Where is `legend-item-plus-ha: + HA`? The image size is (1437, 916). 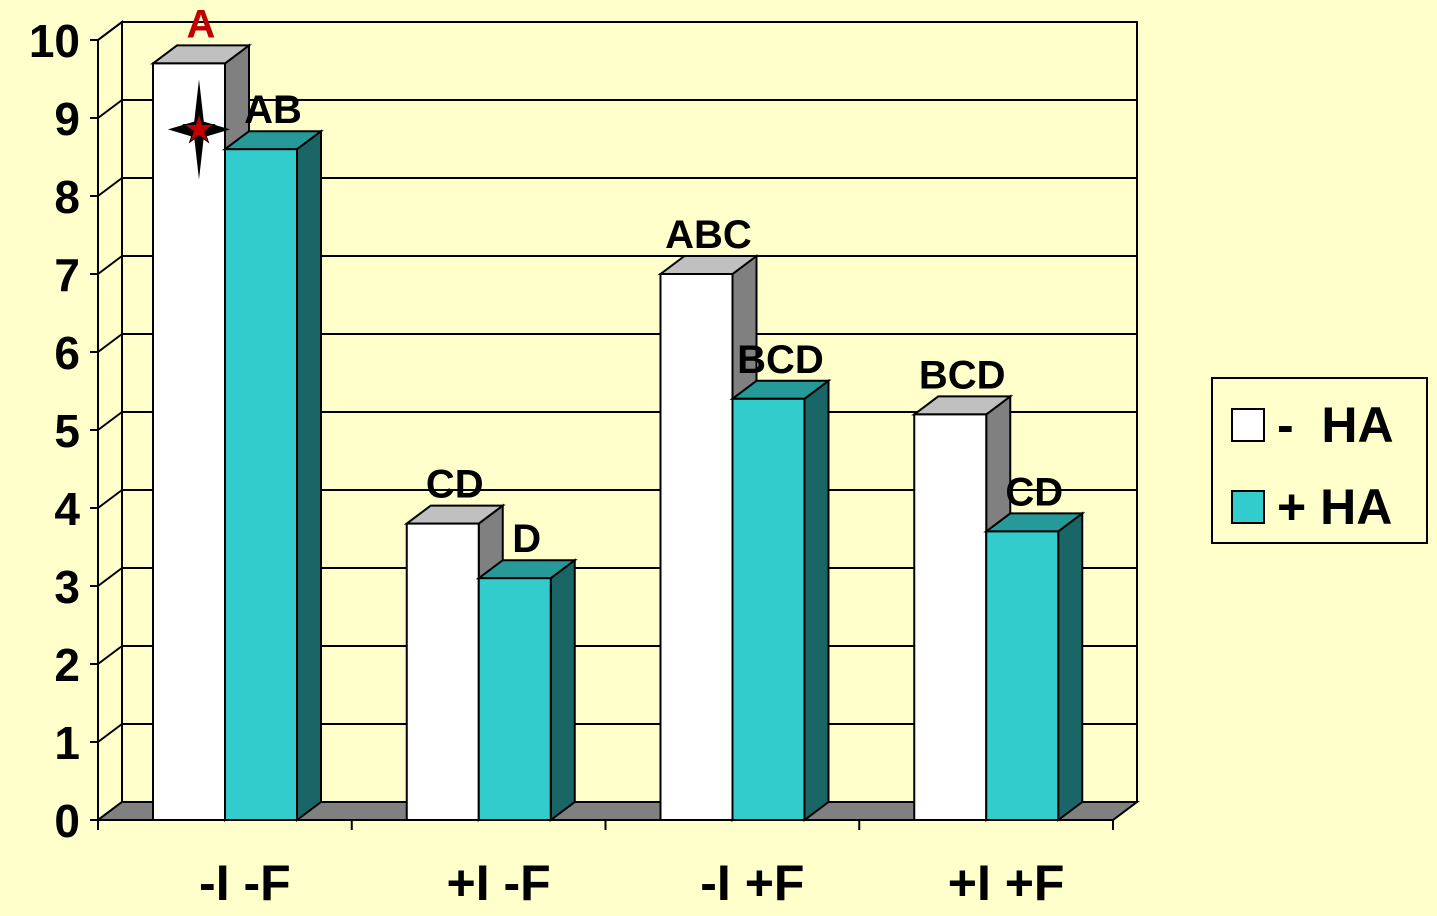
legend-item-plus-ha: + HA is located at coordinates (1311, 507).